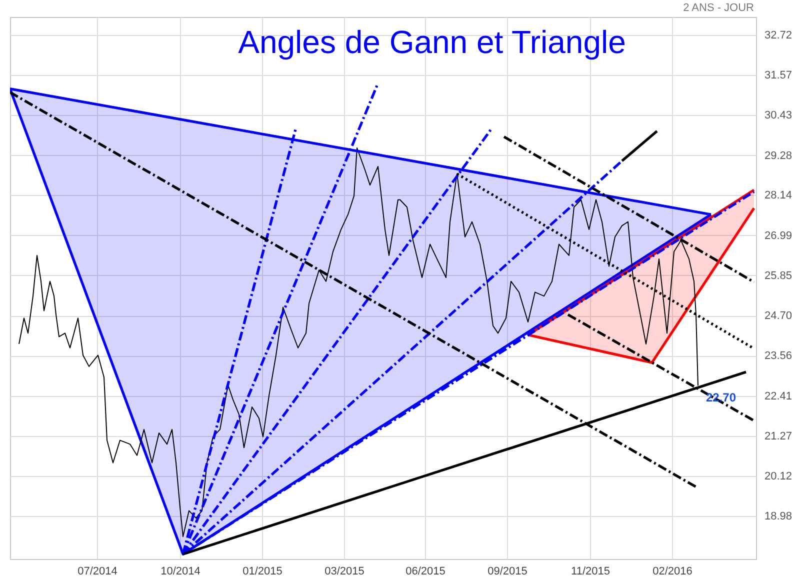  Describe the element at coordinates (180, 572) in the screenshot. I see `x-tick-label: 10/2014` at that location.